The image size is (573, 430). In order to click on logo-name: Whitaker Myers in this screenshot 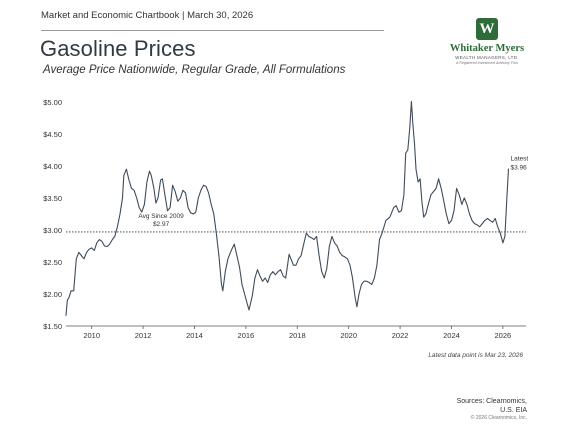, I will do `click(487, 48)`.